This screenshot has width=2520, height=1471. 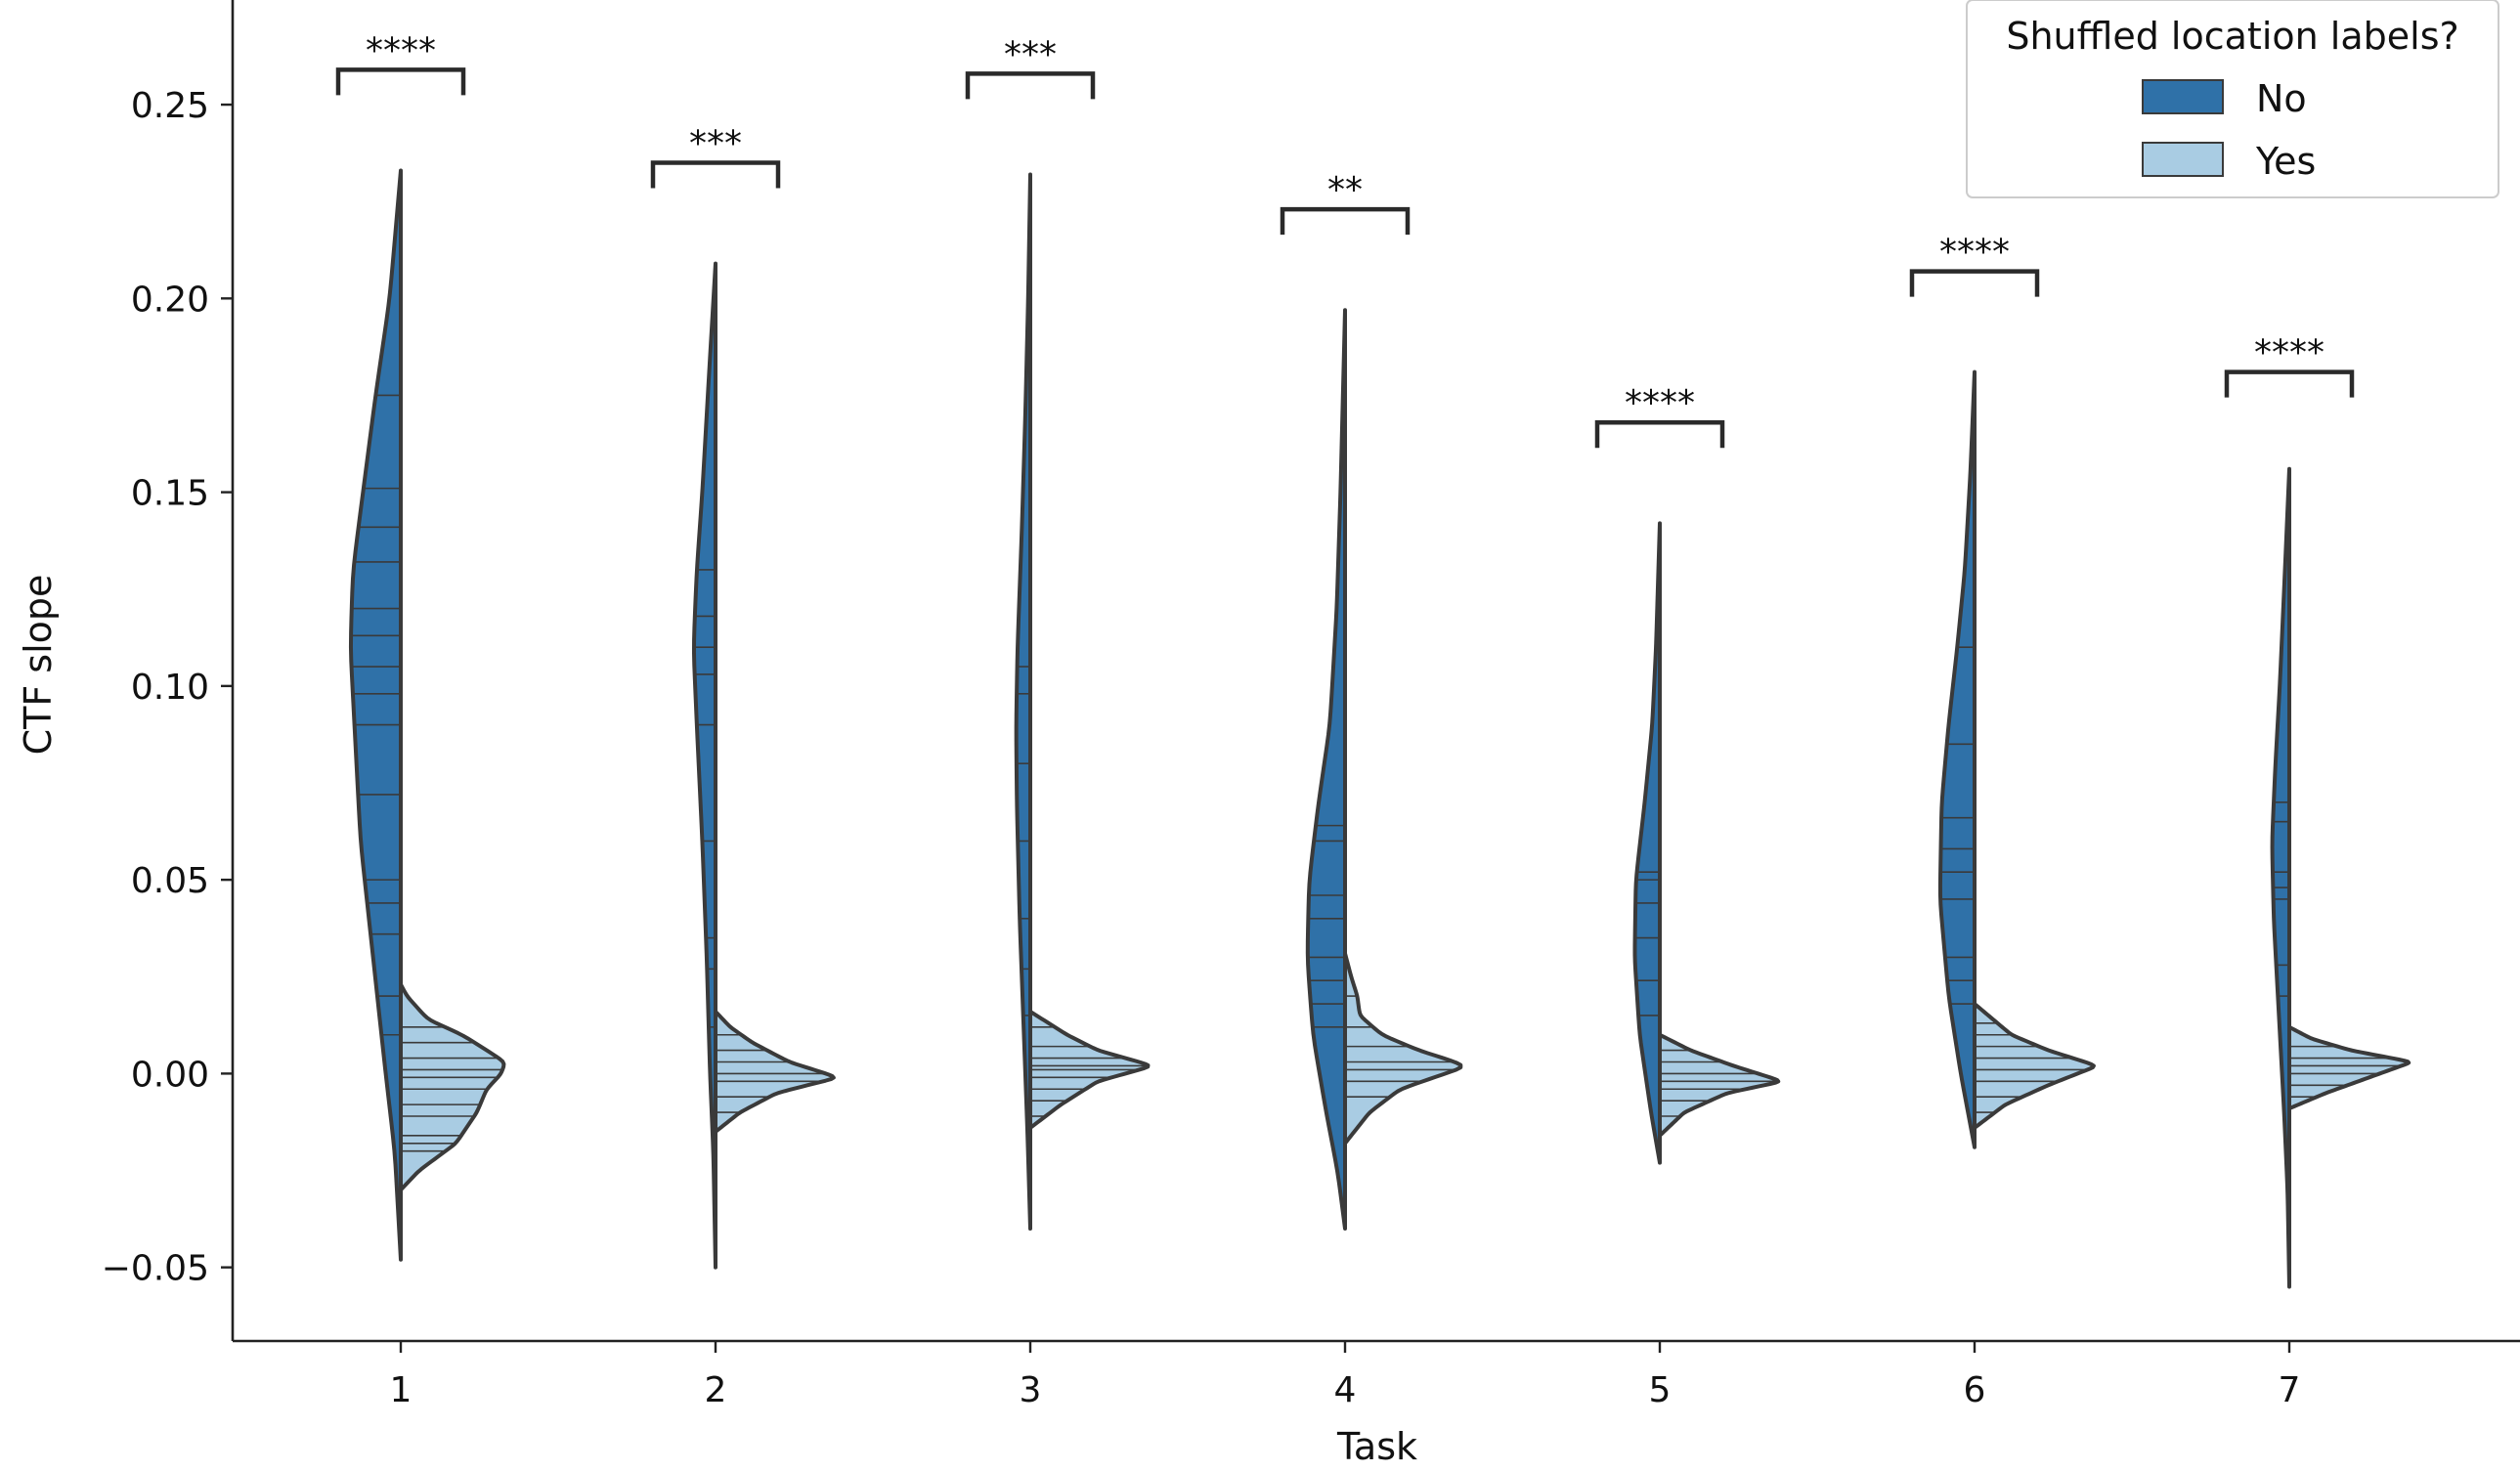 What do you see at coordinates (1031, 1390) in the screenshot?
I see `x-tick-label: 3` at bounding box center [1031, 1390].